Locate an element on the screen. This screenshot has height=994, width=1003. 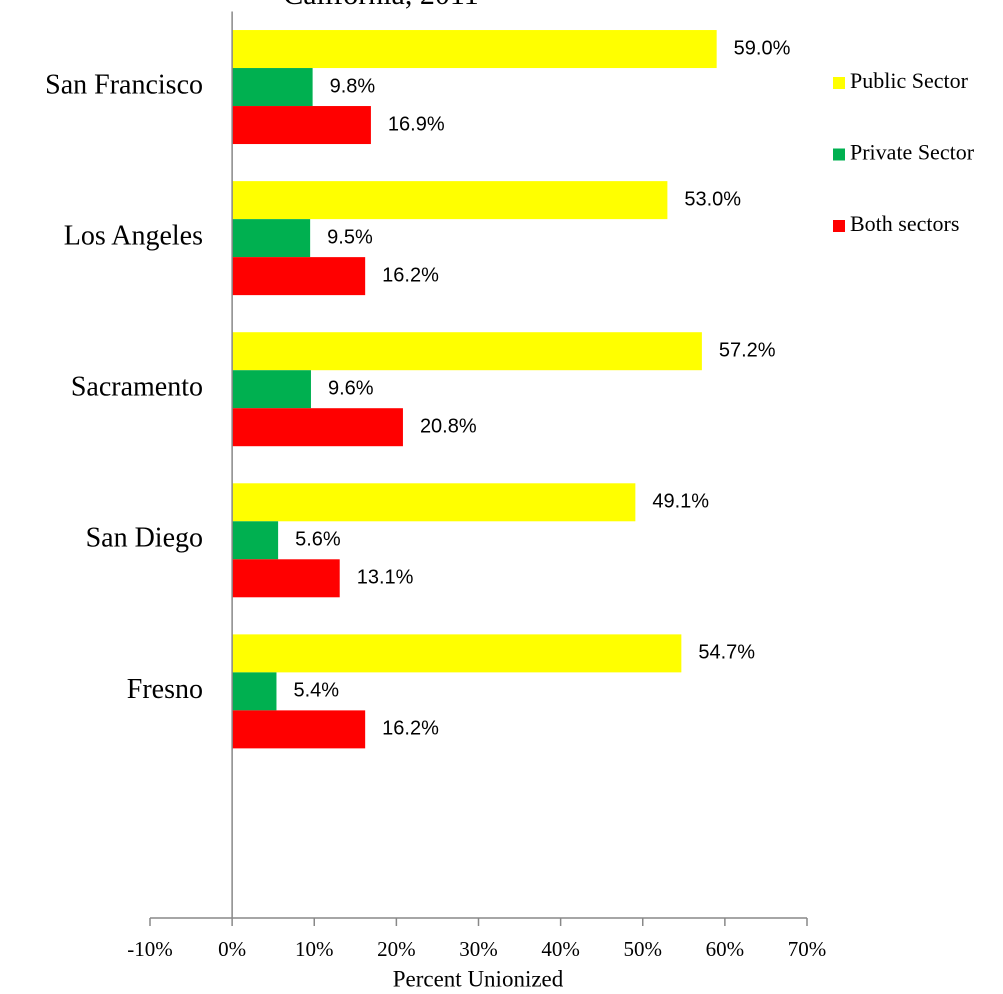
value-label: 59.0% is located at coordinates (762, 48).